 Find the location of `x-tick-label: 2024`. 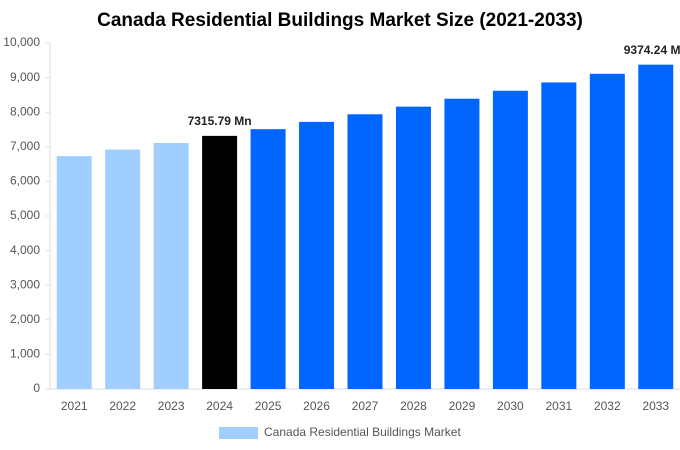

x-tick-label: 2024 is located at coordinates (219, 406).